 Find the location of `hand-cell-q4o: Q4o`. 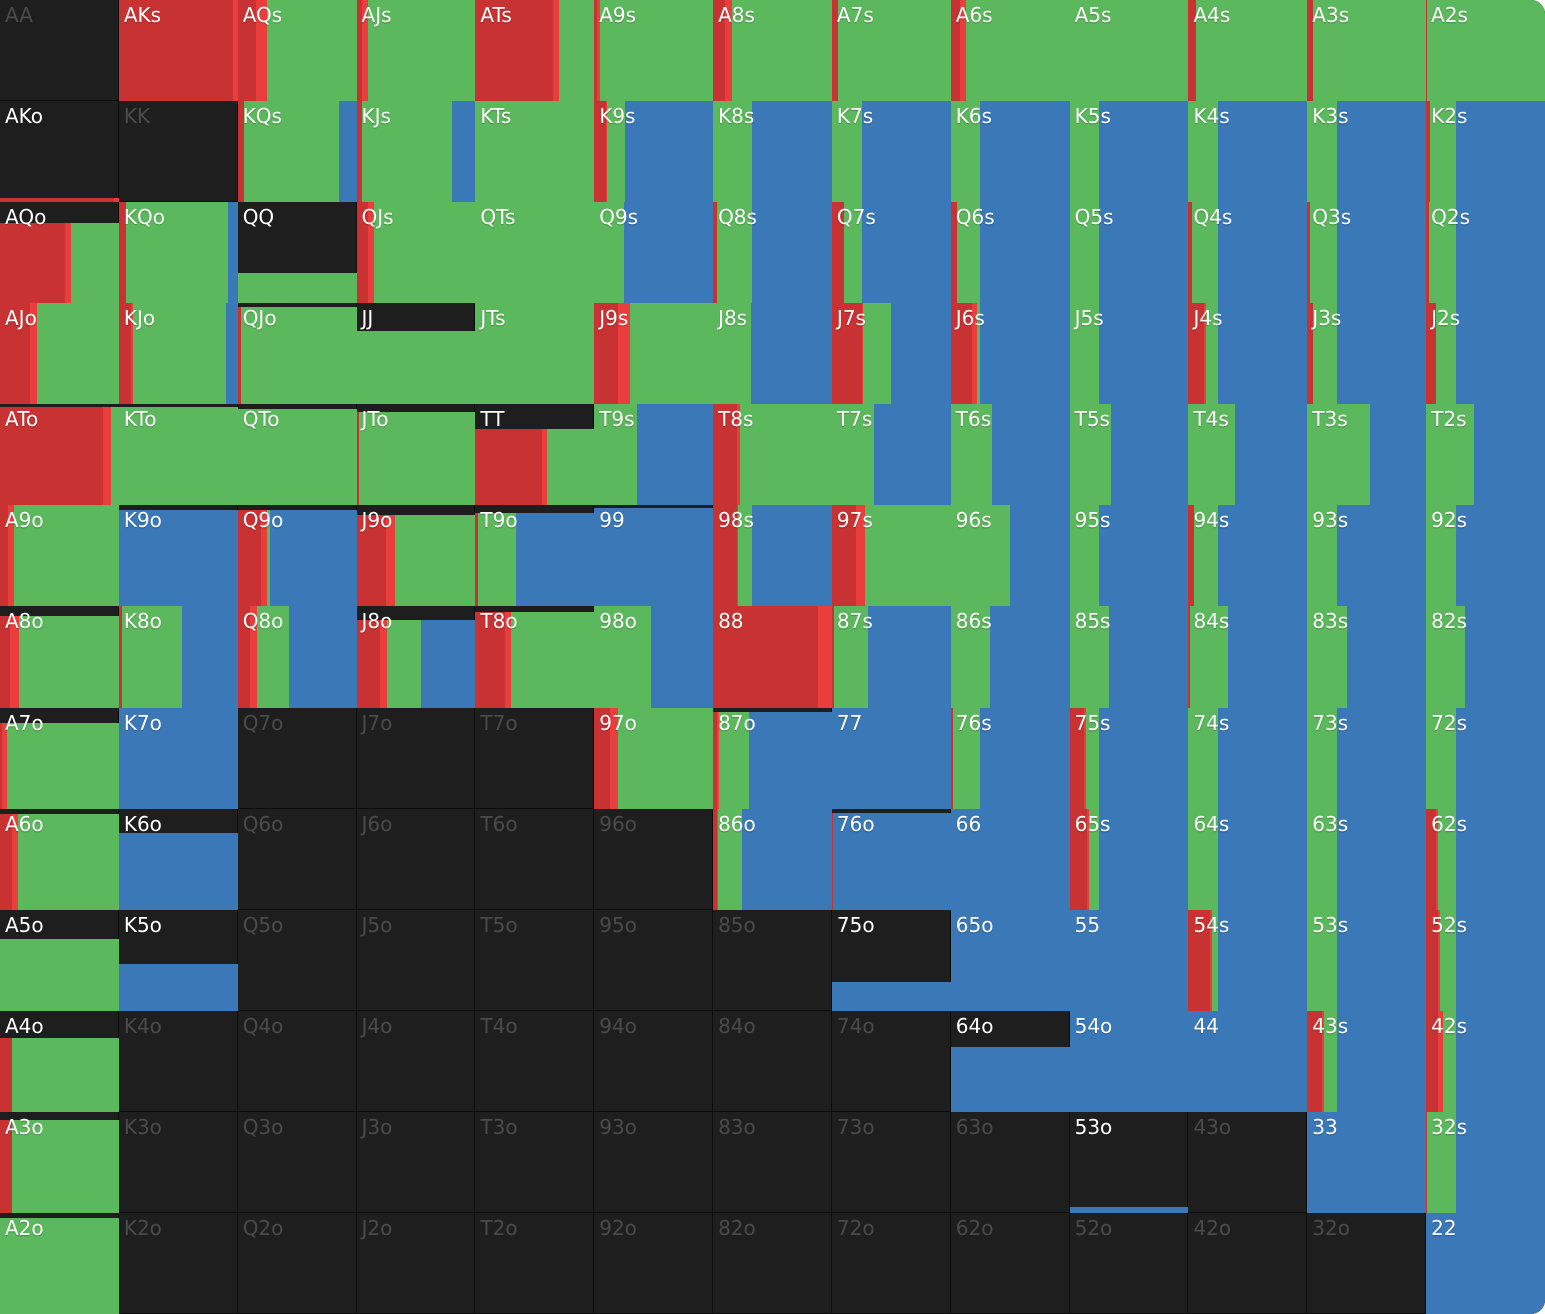

hand-cell-q4o: Q4o is located at coordinates (297, 1061).